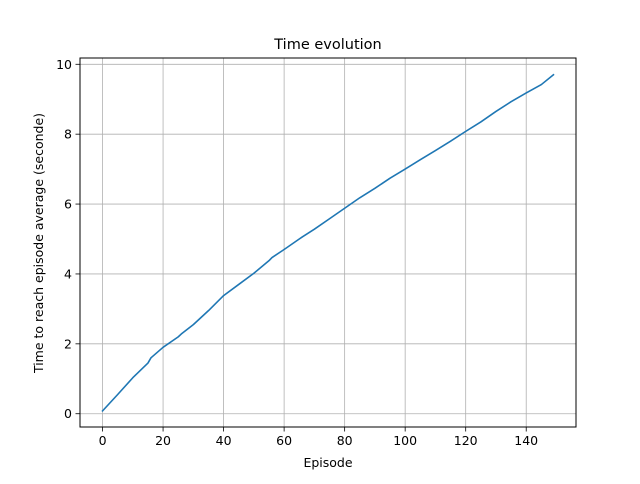  Describe the element at coordinates (103, 440) in the screenshot. I see `x-tick-label: 0` at that location.